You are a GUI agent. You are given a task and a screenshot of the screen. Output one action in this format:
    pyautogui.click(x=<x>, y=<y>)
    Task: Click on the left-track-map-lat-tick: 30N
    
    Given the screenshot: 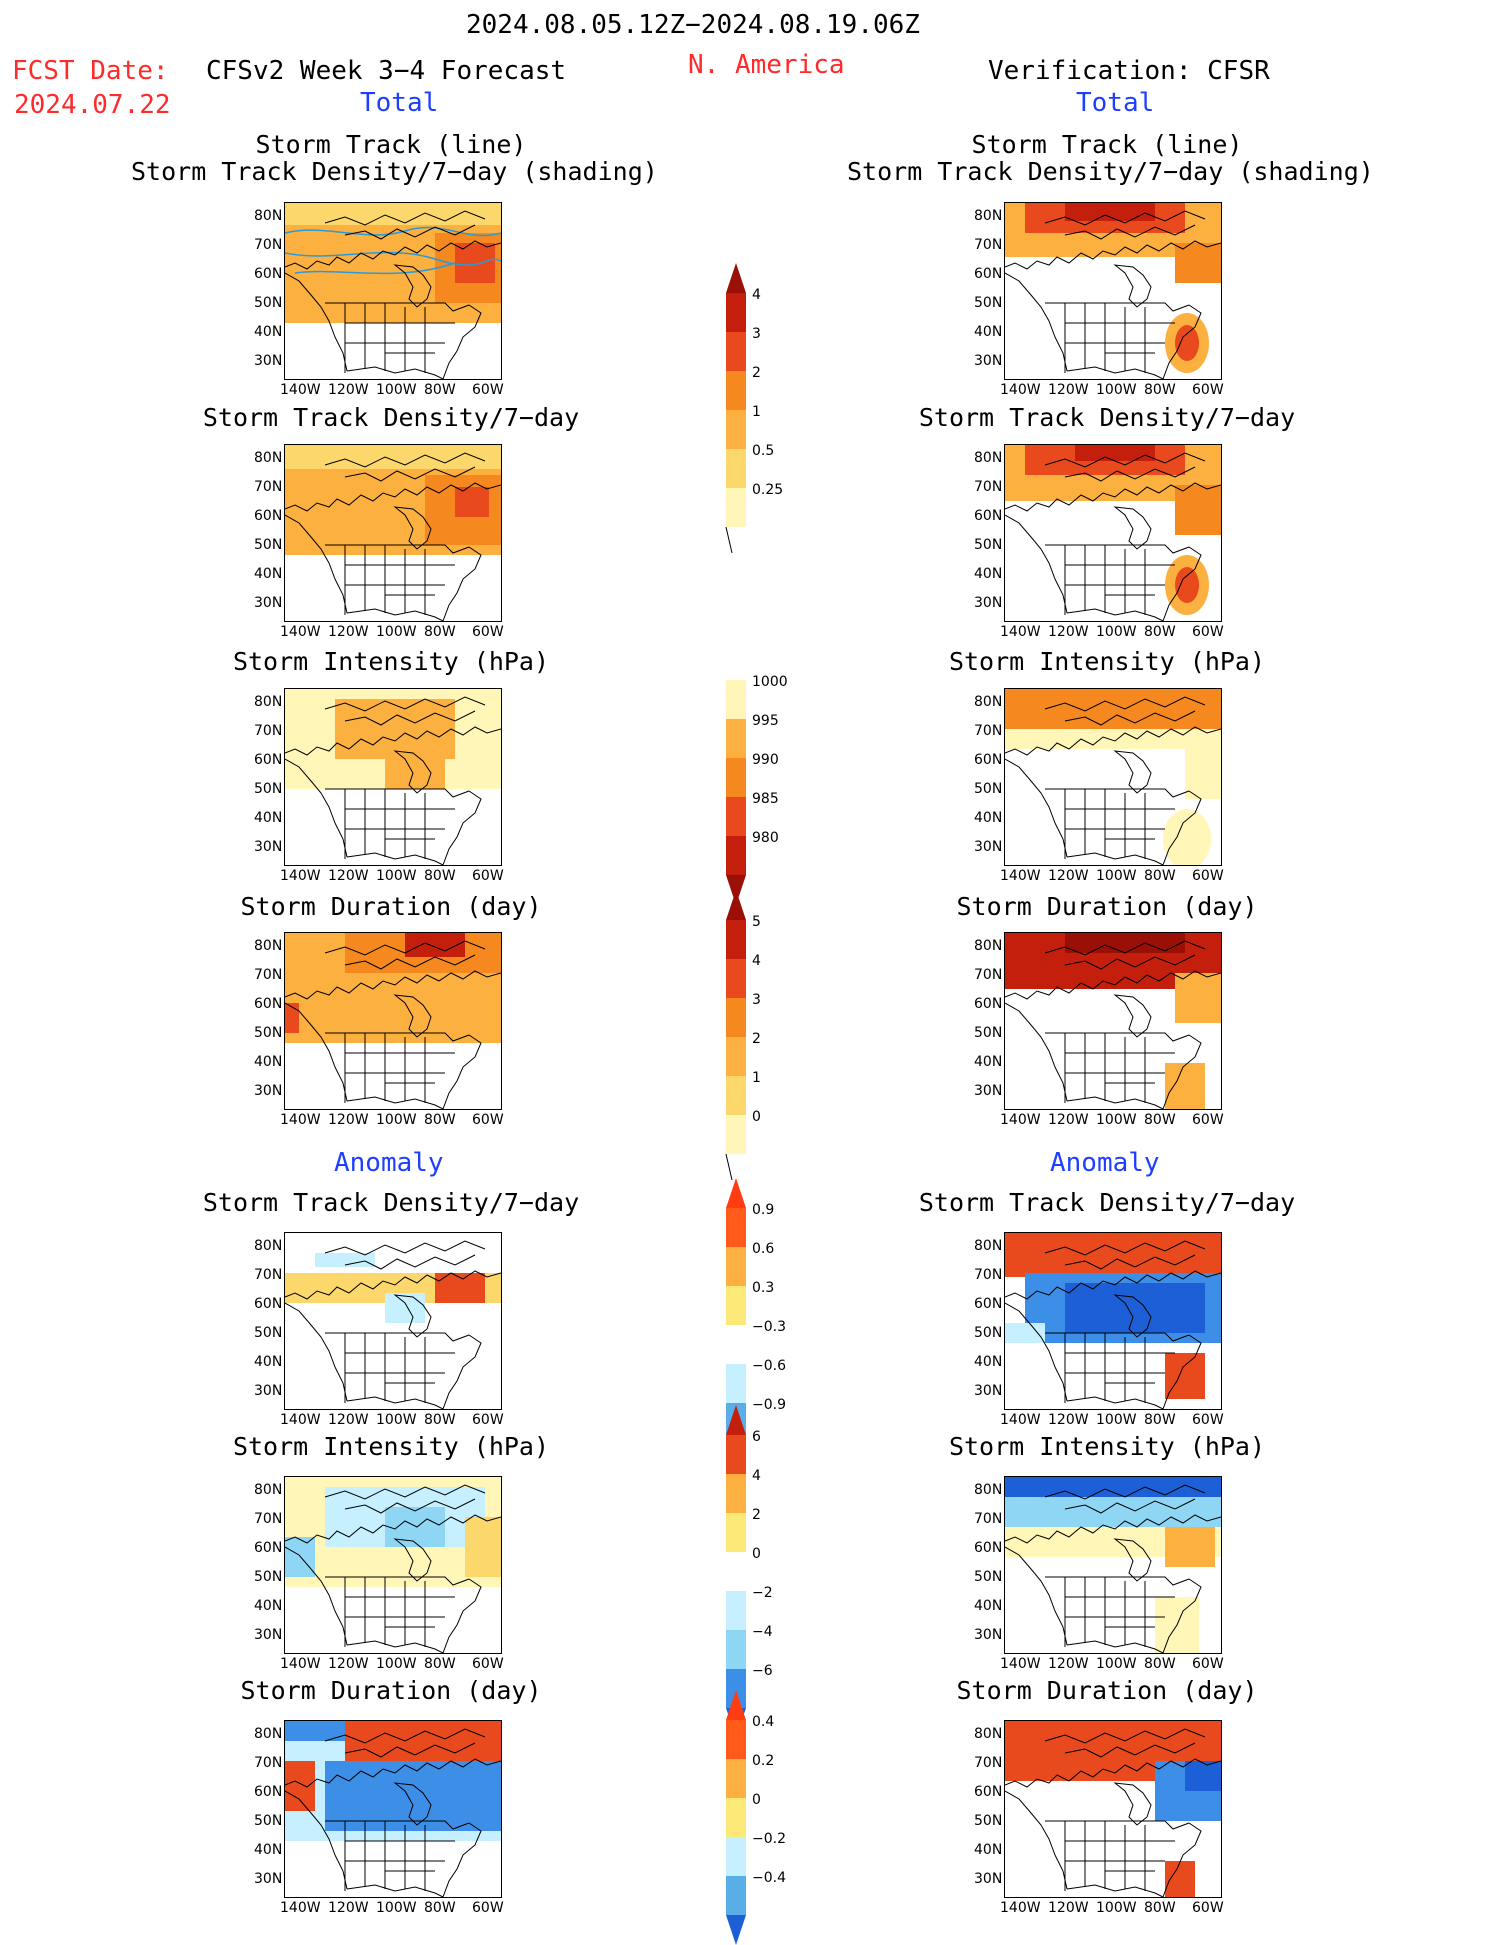 What is the action you would take?
    pyautogui.click(x=268, y=361)
    